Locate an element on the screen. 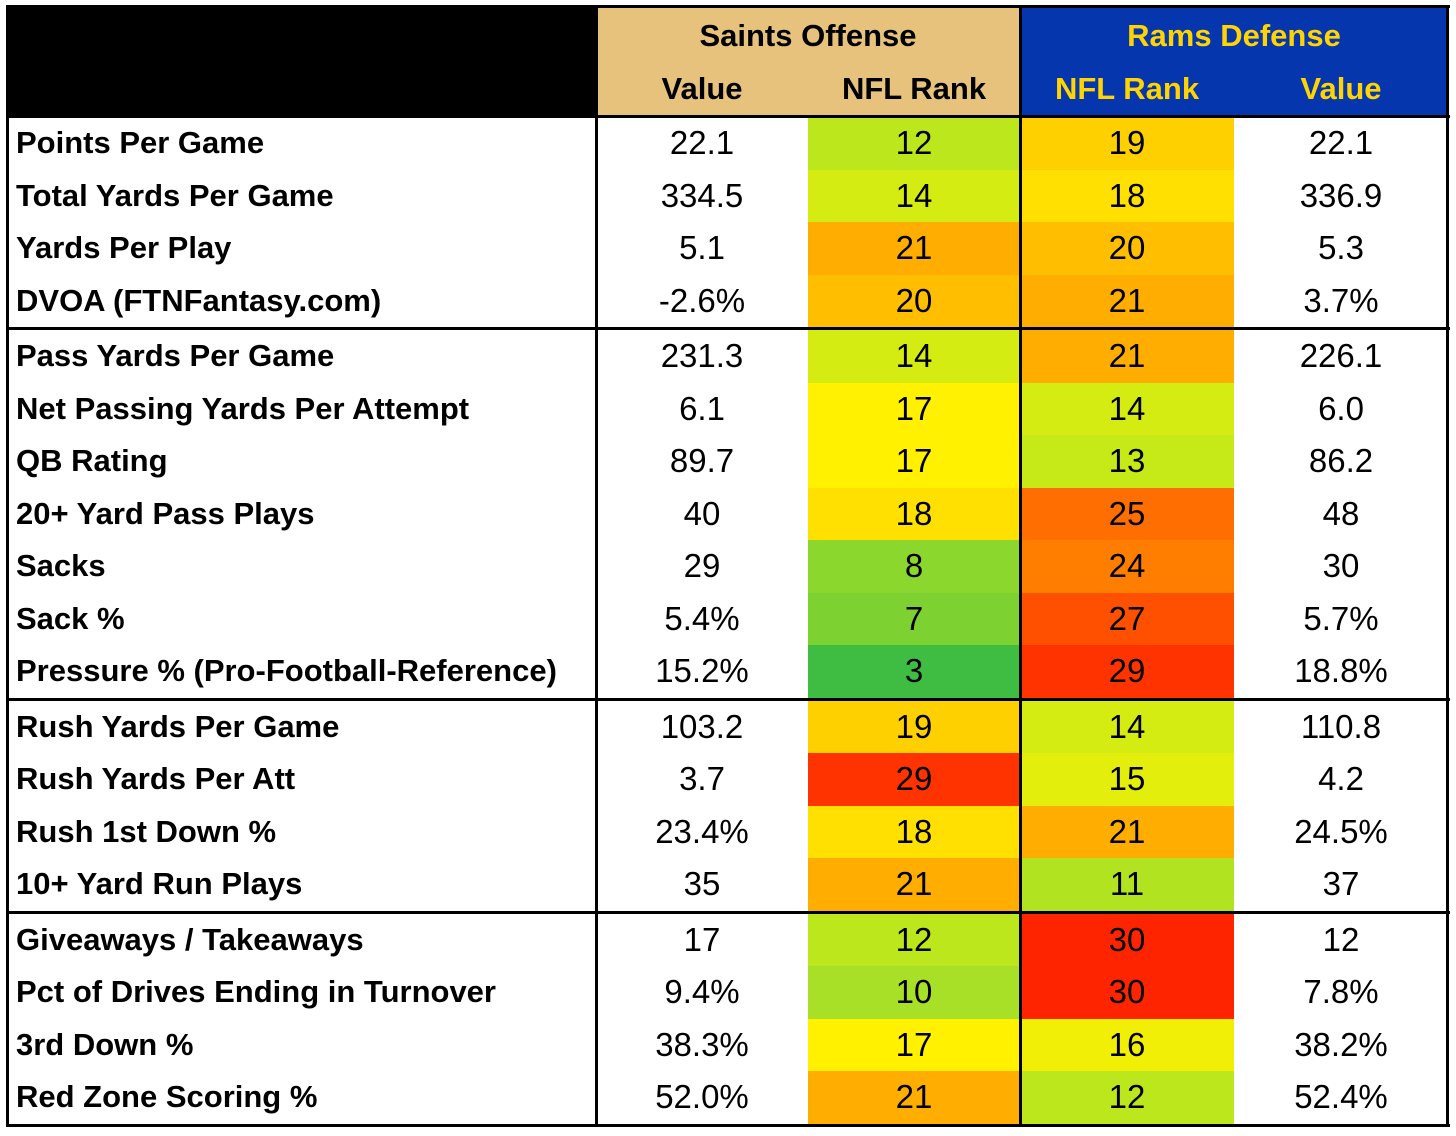 The height and width of the screenshot is (1136, 1456). row-label: Yards Per Play is located at coordinates (124, 248).